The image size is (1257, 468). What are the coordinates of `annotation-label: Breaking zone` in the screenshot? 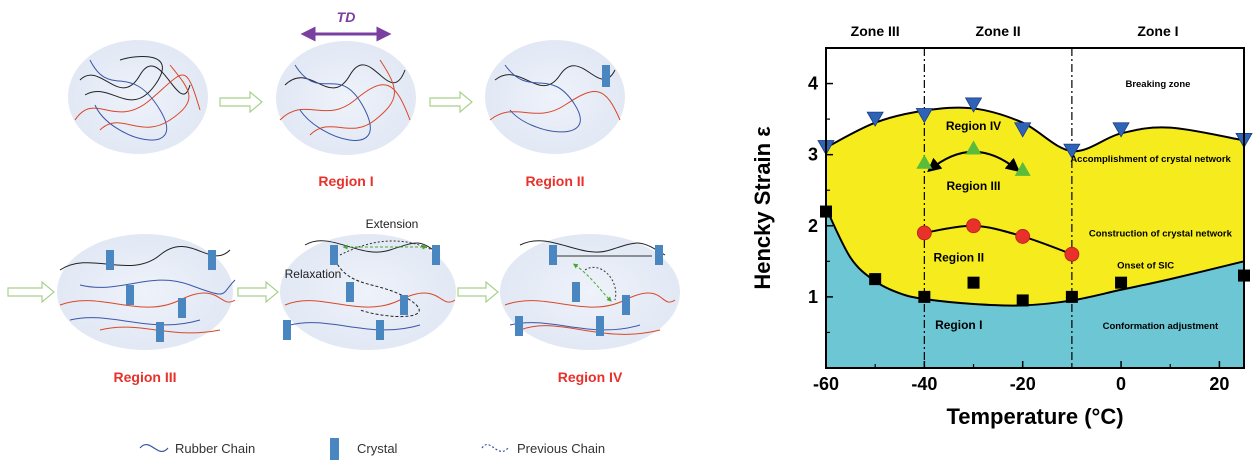 It's located at (1157, 84).